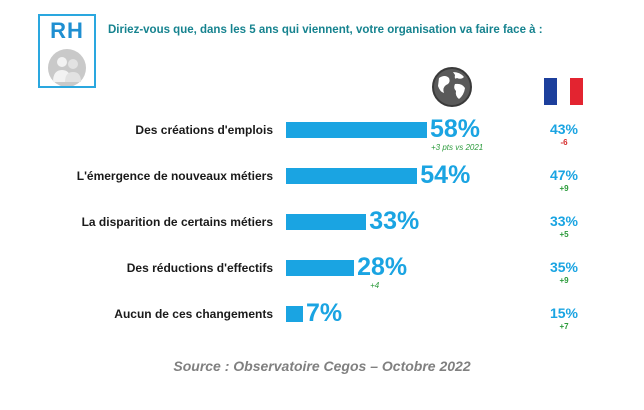  Describe the element at coordinates (394, 221) in the screenshot. I see `value-label-world: 33%` at that location.